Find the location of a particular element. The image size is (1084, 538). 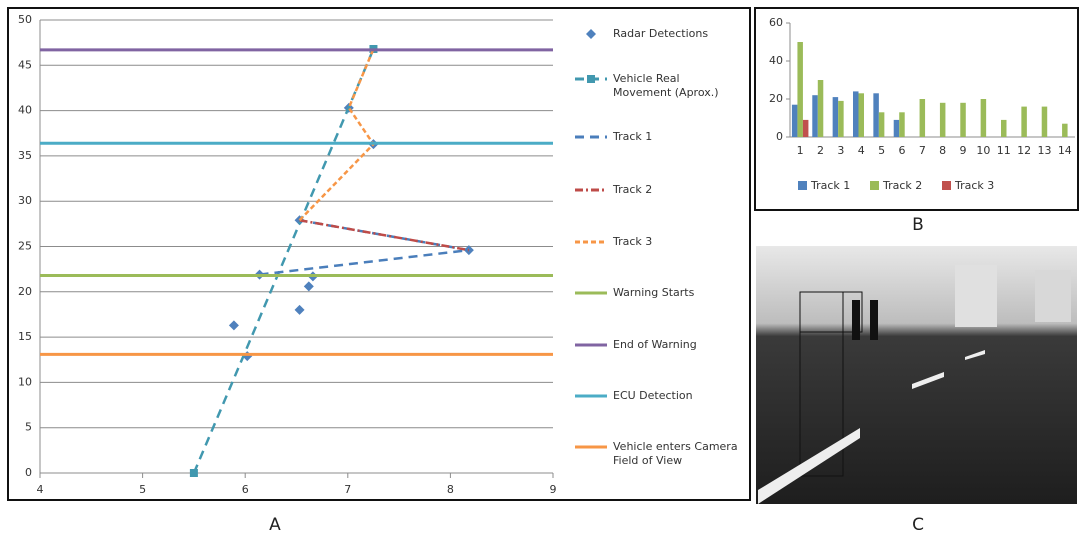

y-tick-label: 45 is located at coordinates (25, 64).